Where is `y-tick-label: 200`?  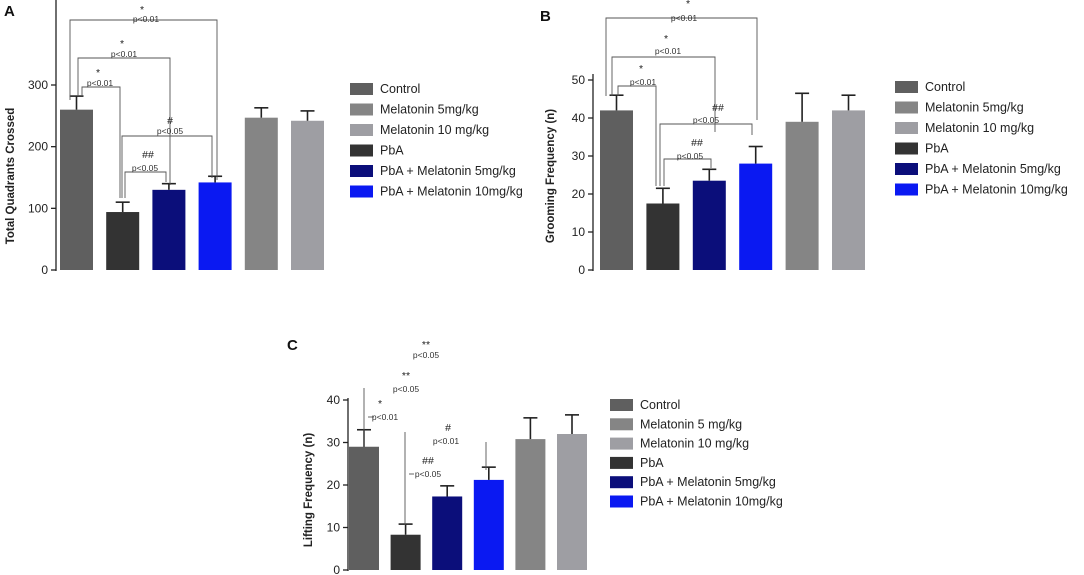
y-tick-label: 200 is located at coordinates (38, 147).